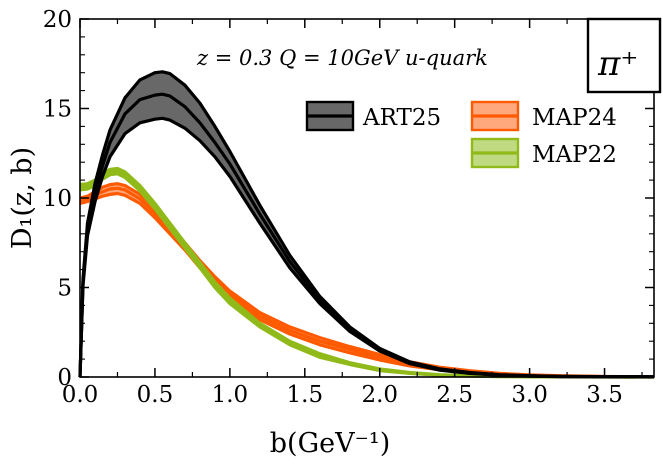 The height and width of the screenshot is (467, 663). I want to click on y-tick-label: 0, so click(64, 378).